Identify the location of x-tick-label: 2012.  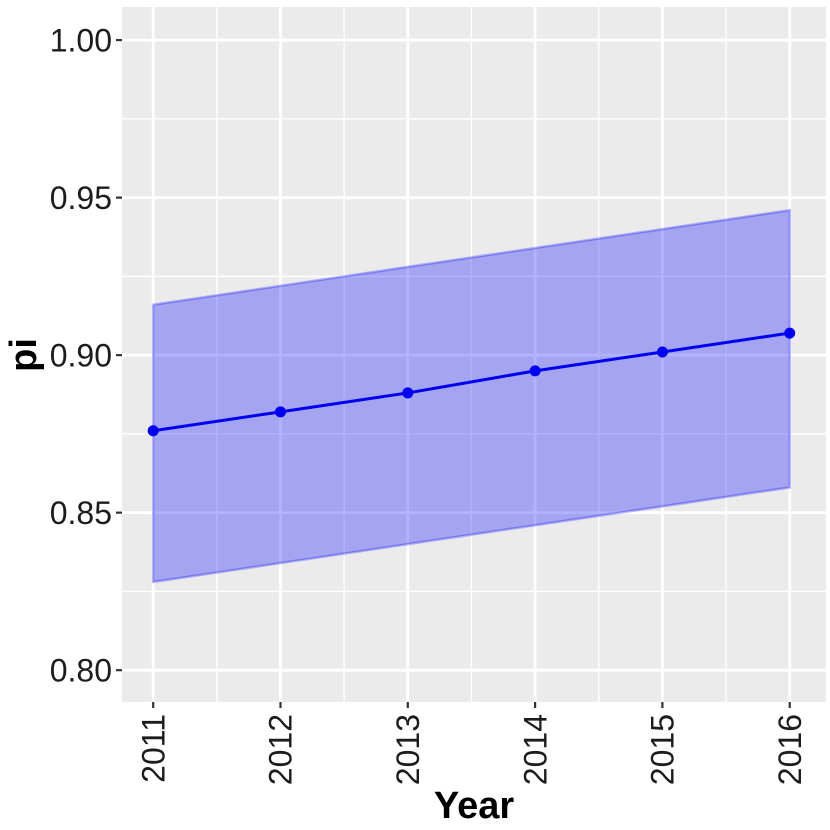
(281, 749).